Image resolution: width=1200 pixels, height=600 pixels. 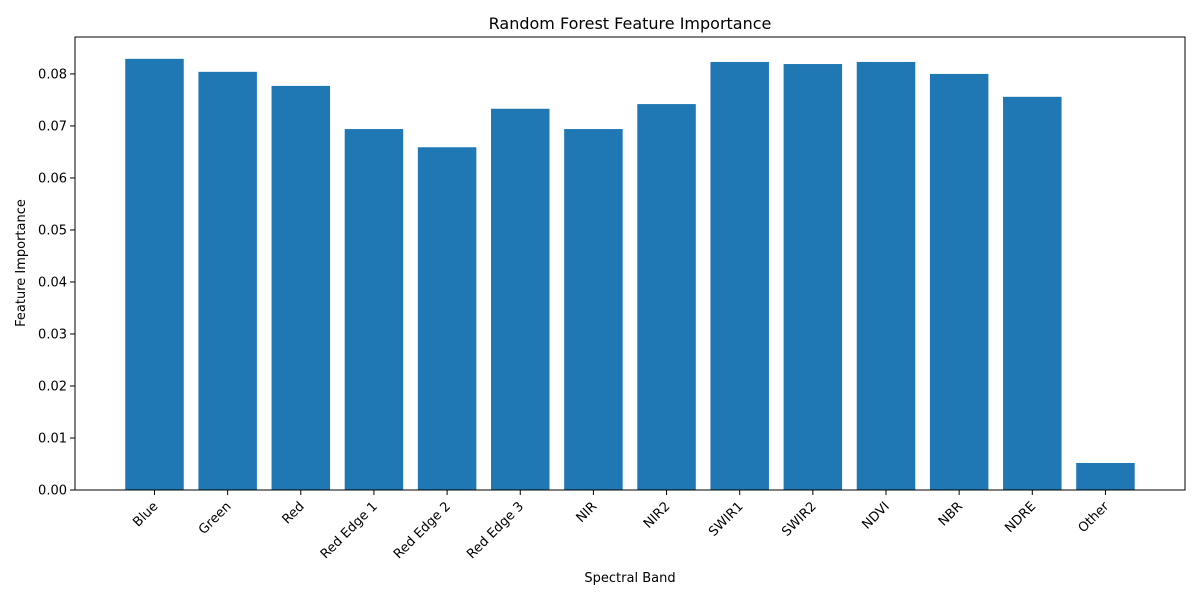 I want to click on bar-other, so click(x=1105, y=476).